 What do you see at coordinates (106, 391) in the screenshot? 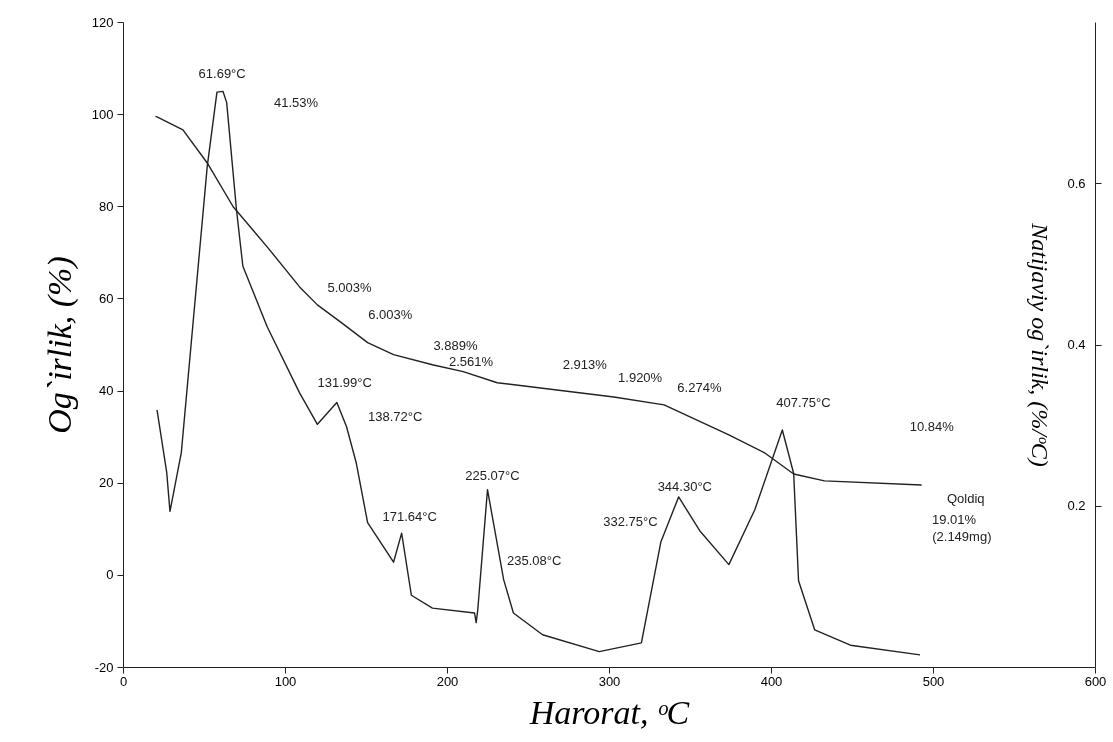
I see `y-tick-label: 40` at bounding box center [106, 391].